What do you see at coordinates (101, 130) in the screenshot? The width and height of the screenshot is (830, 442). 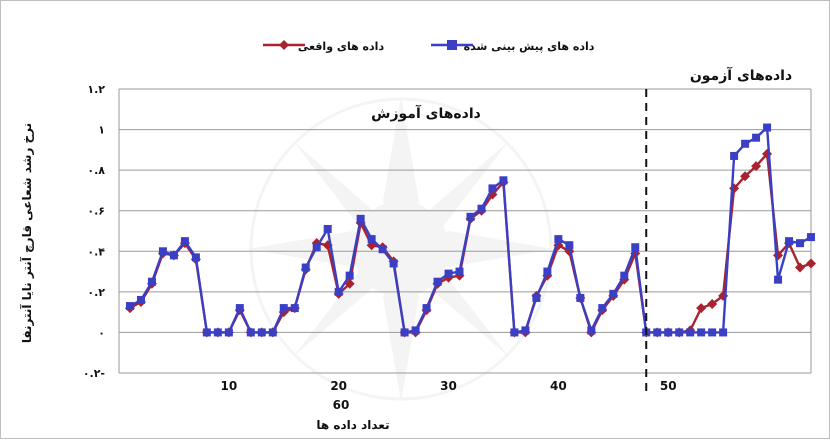 I see `y-tick-label: ۱` at bounding box center [101, 130].